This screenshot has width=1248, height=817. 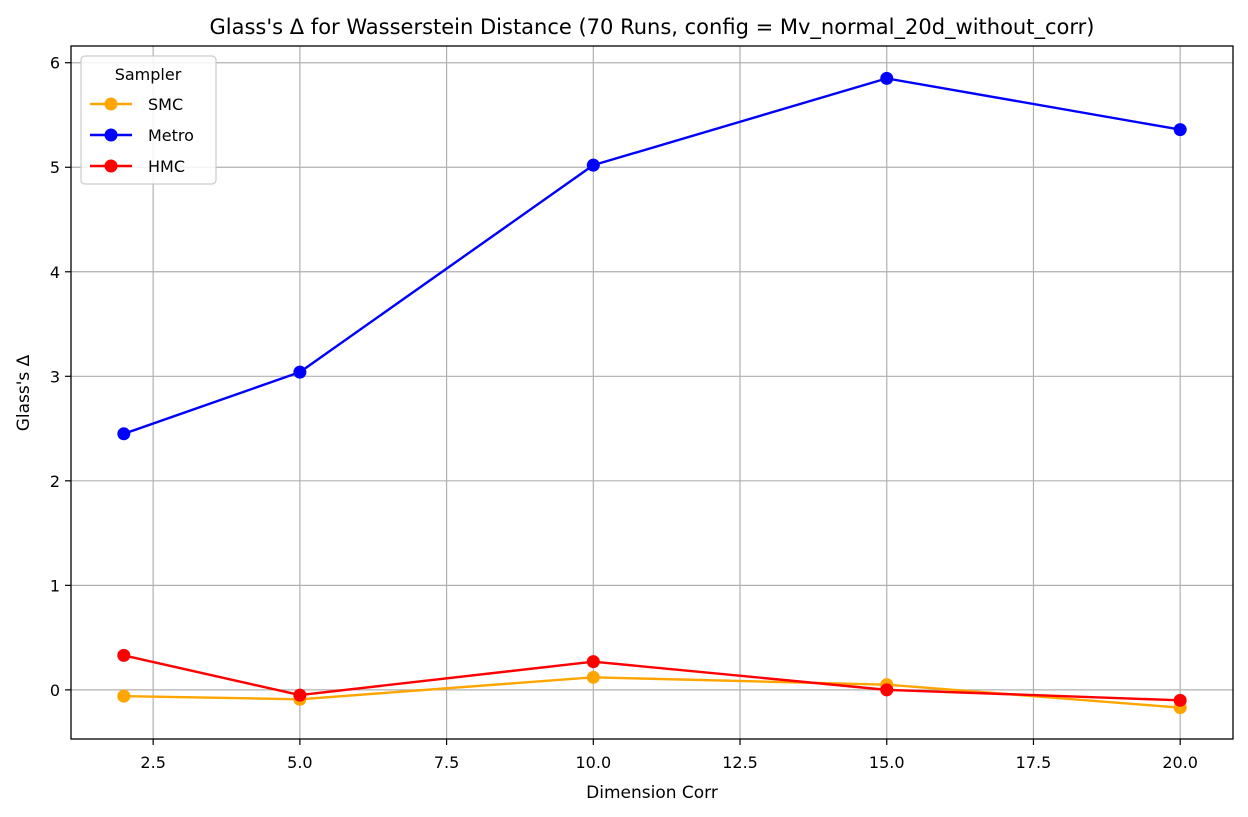 I want to click on y-tick-label: 0, so click(x=55, y=690).